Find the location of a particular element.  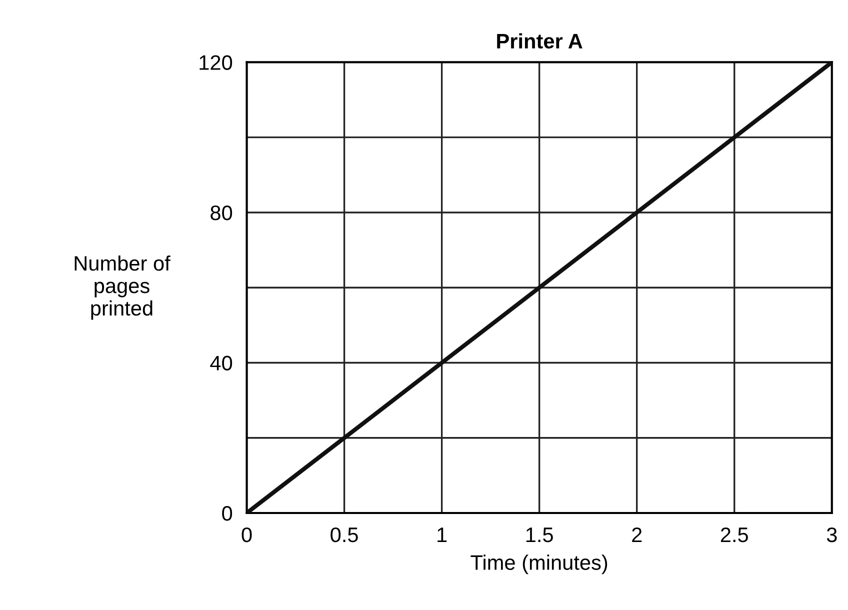

y-tick-label: 120 is located at coordinates (216, 62).